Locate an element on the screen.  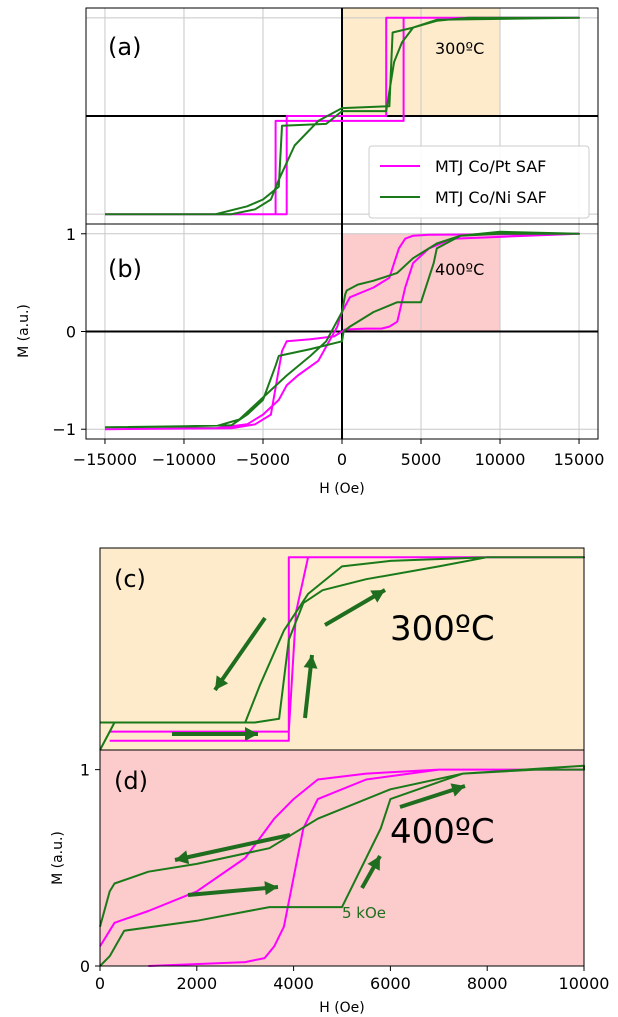
panel-a-annotation: 300ºC is located at coordinates (459, 48).